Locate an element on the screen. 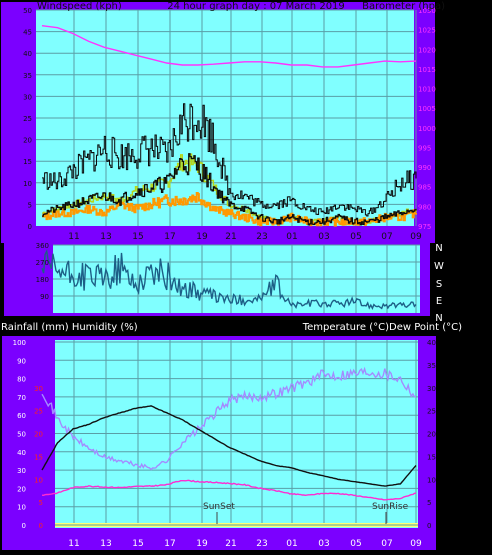 The height and width of the screenshot is (555, 492). barometer-tick-label: 985 is located at coordinates (424, 188).